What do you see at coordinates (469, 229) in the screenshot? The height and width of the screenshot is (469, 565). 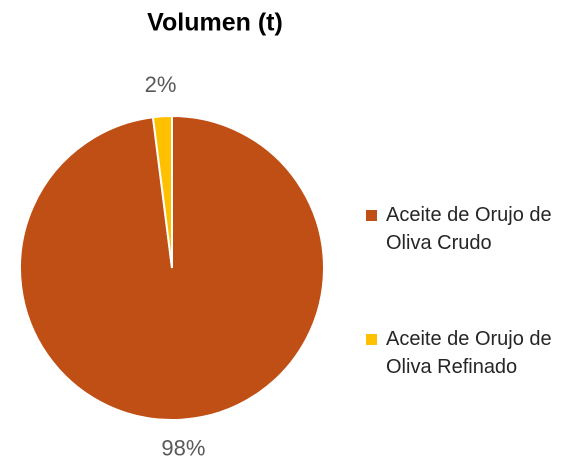 I see `legend-label: Aceite de Orujo de Oliva Crudo` at bounding box center [469, 229].